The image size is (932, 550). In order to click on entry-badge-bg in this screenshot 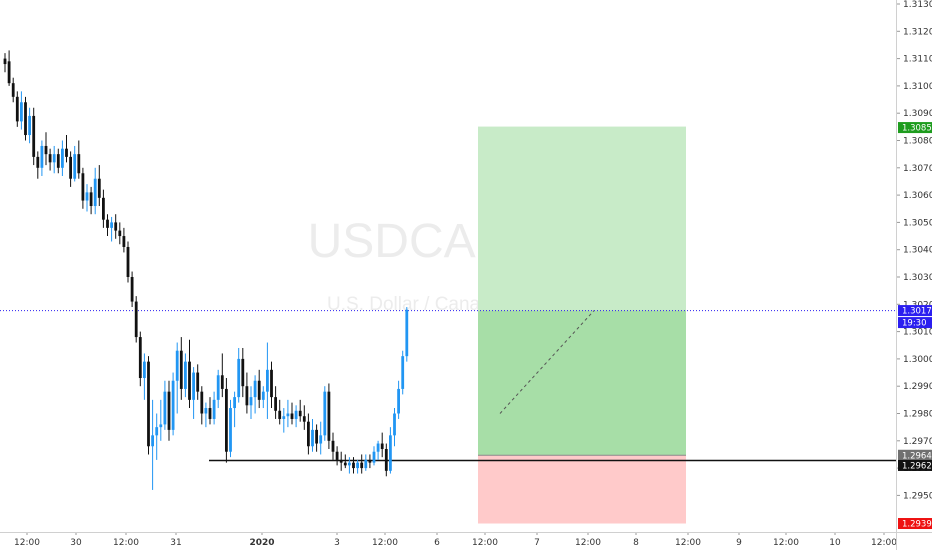, I will do `click(915, 455)`.